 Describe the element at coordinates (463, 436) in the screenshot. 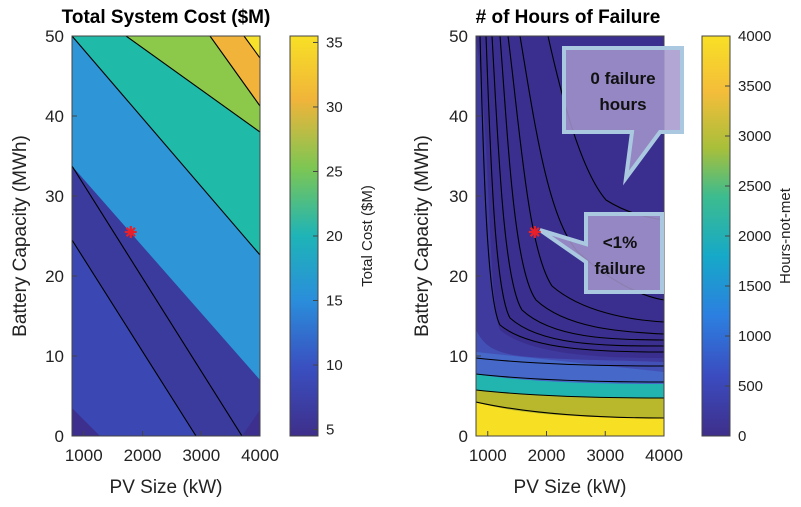

I see `failure-y-tick-label: 0` at that location.